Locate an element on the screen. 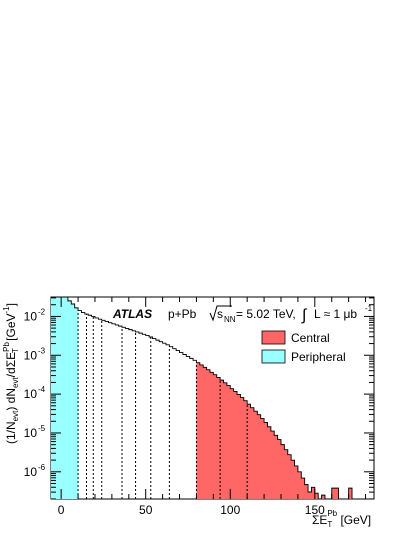 Image resolution: width=415 pixels, height=537 pixels. integral-sign: ∫ is located at coordinates (304, 315).